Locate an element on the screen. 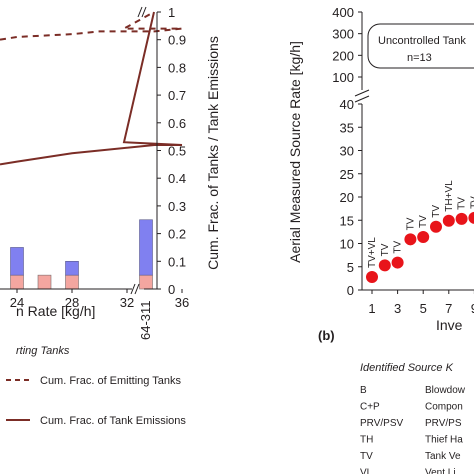 This screenshot has height=474, width=474. right-x-axis-title: Inve is located at coordinates (449, 325).